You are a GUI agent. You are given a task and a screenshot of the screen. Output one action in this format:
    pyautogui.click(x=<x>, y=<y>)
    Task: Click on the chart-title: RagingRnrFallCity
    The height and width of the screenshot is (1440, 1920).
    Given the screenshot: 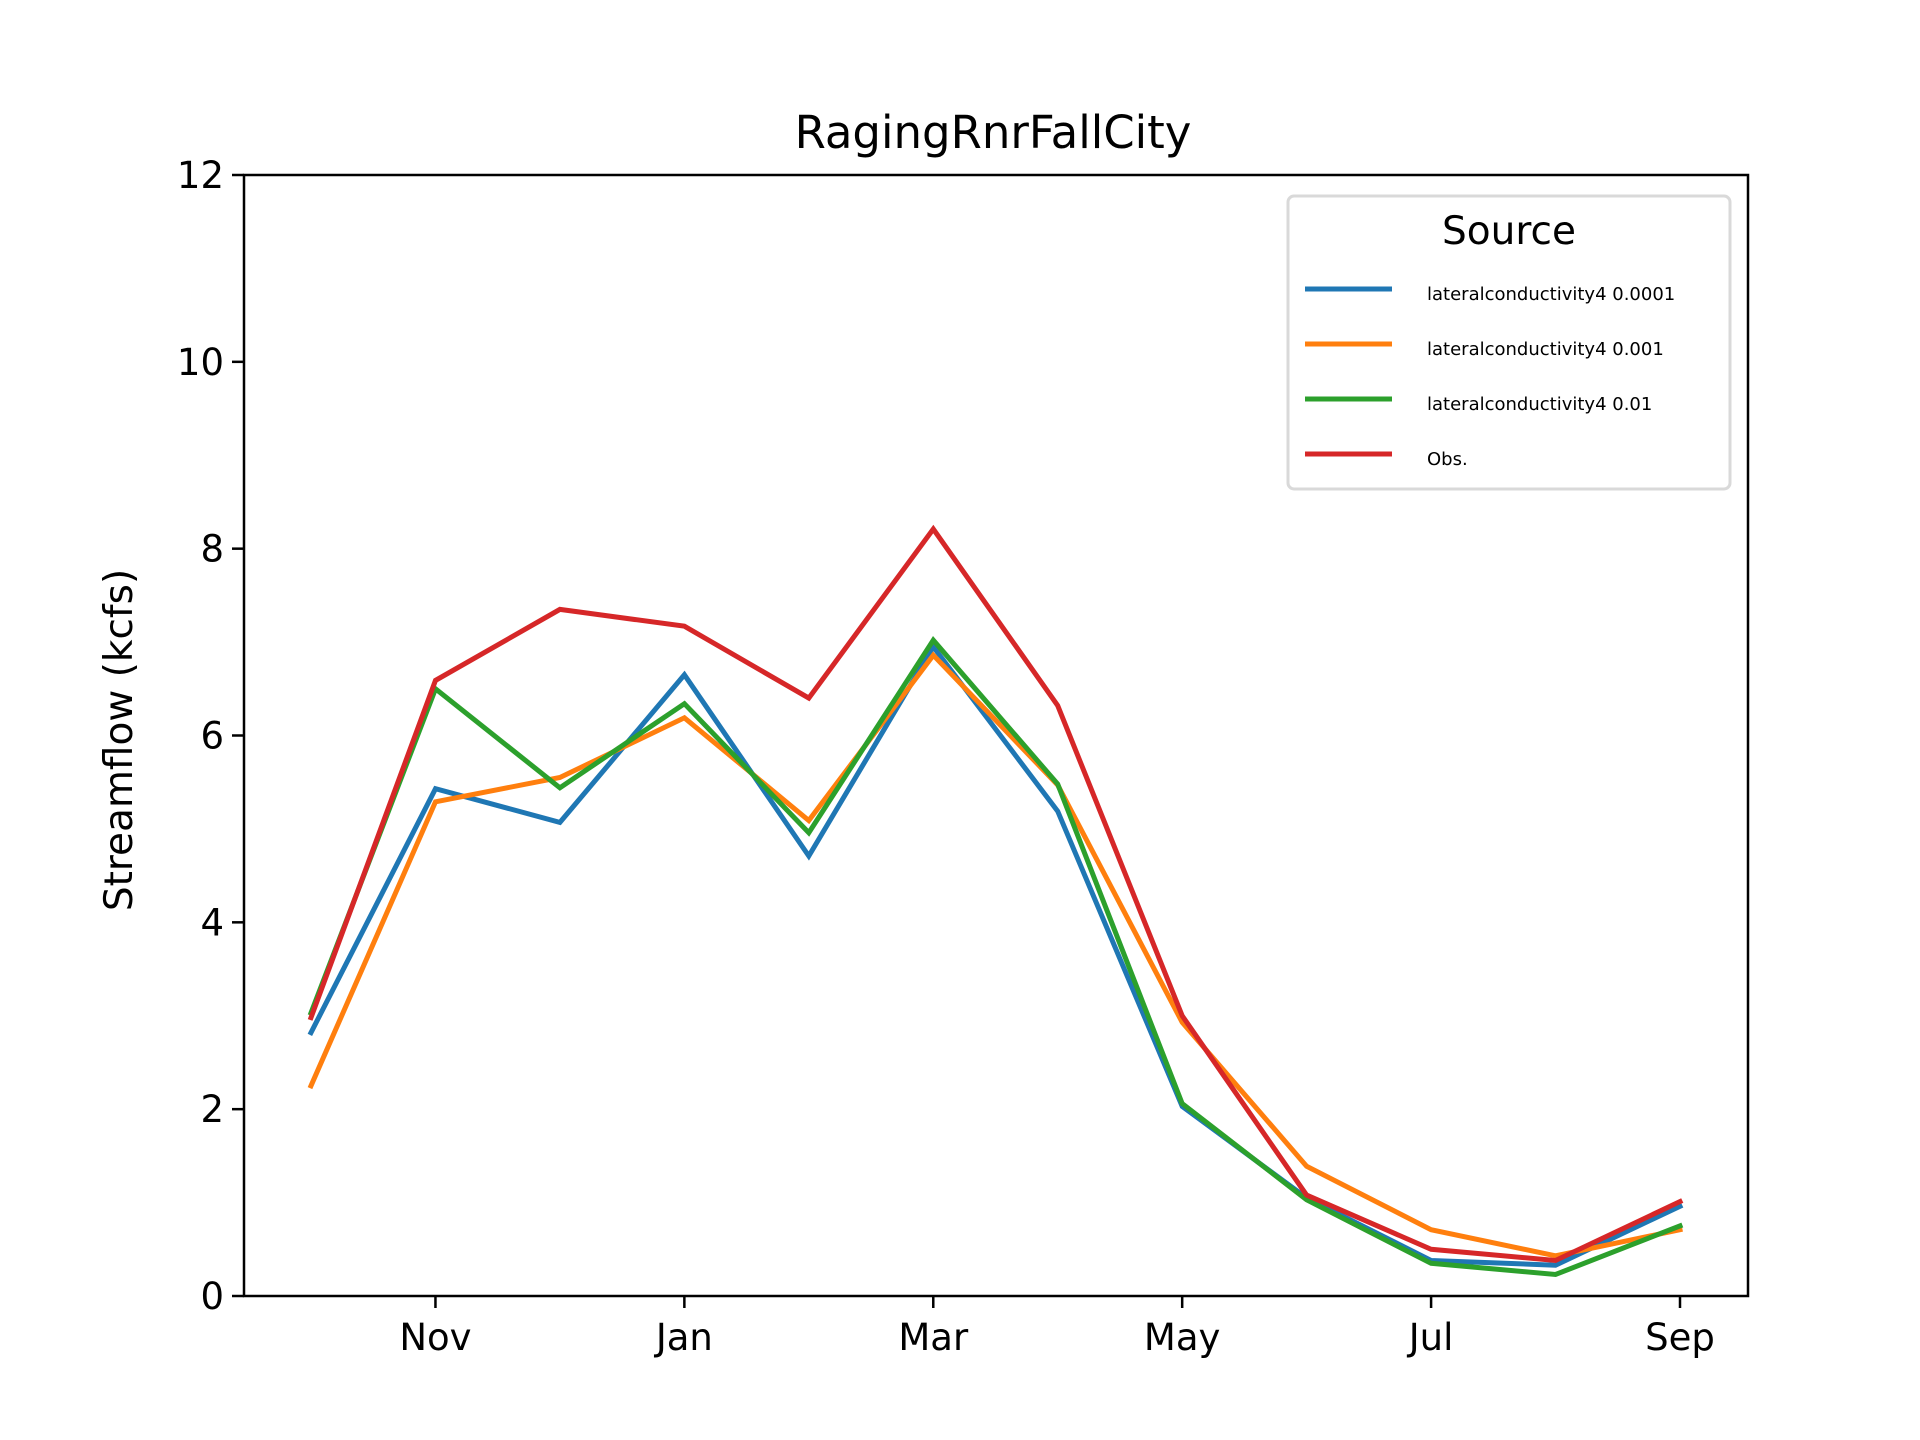 What is the action you would take?
    pyautogui.click(x=993, y=132)
    